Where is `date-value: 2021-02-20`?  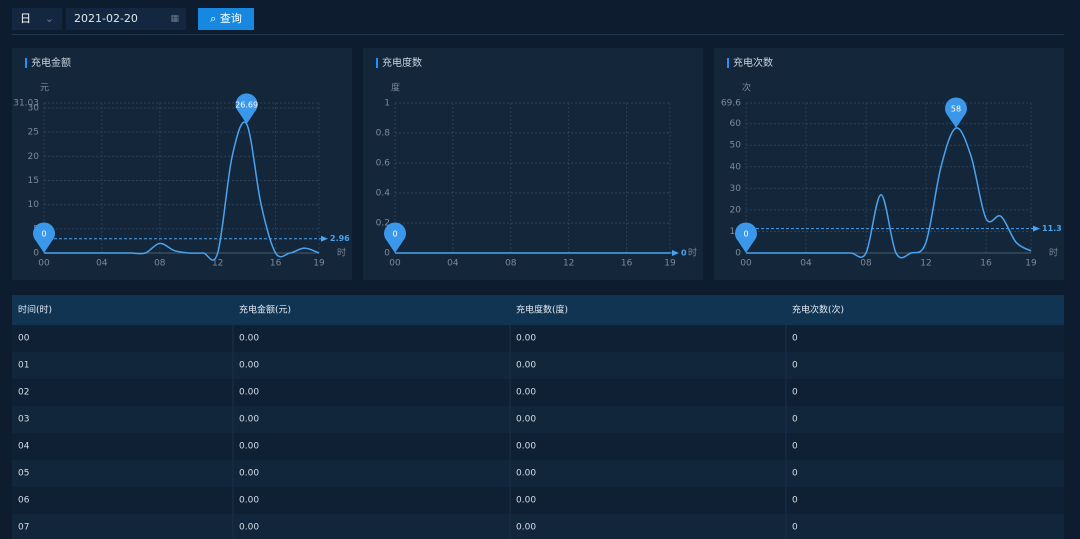 date-value: 2021-02-20 is located at coordinates (106, 18).